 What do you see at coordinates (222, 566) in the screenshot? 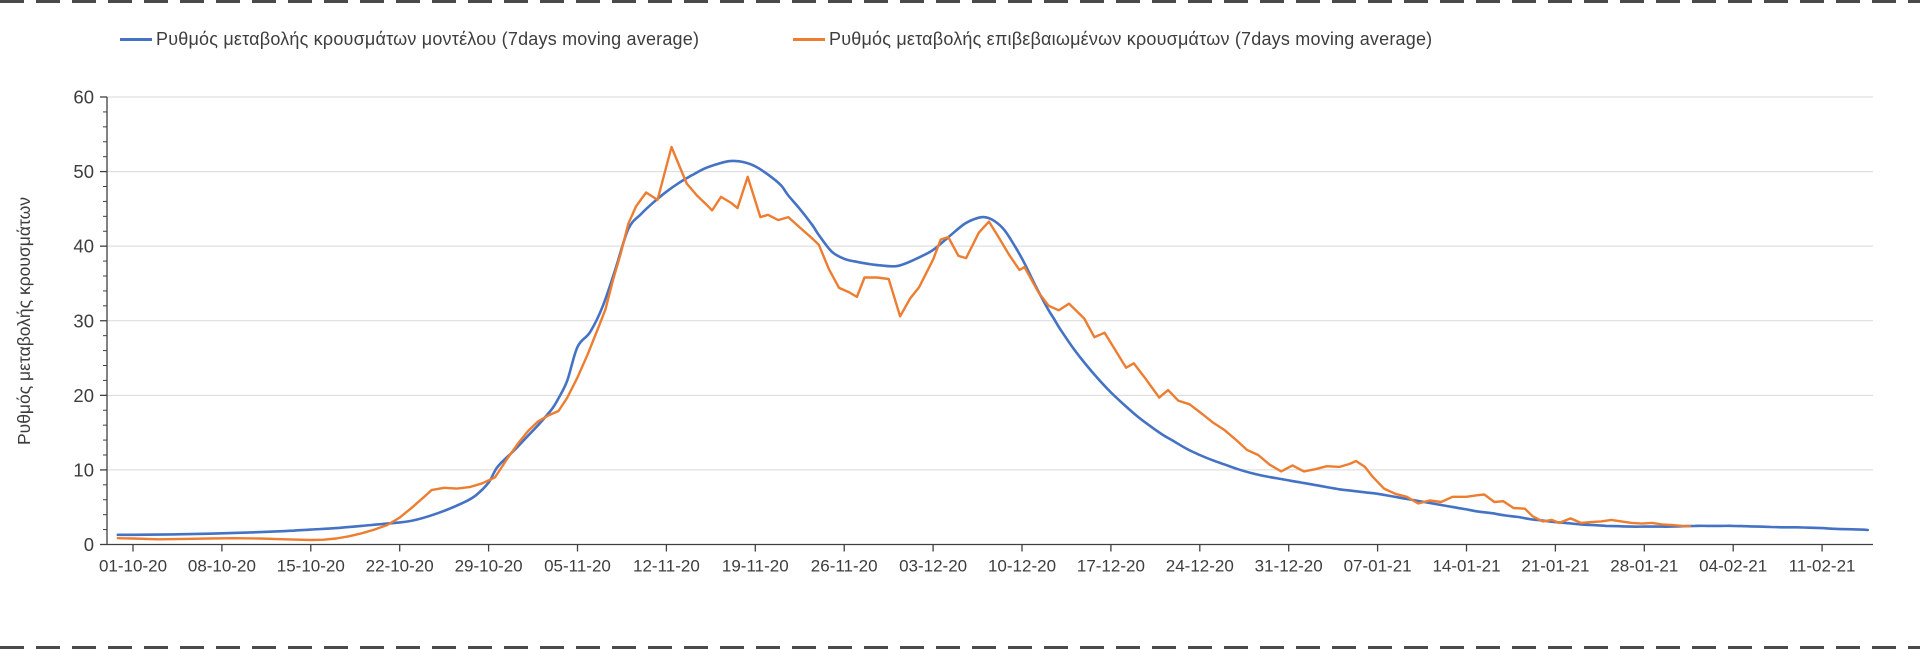
I see `x-tick-label: 08-10-20` at bounding box center [222, 566].